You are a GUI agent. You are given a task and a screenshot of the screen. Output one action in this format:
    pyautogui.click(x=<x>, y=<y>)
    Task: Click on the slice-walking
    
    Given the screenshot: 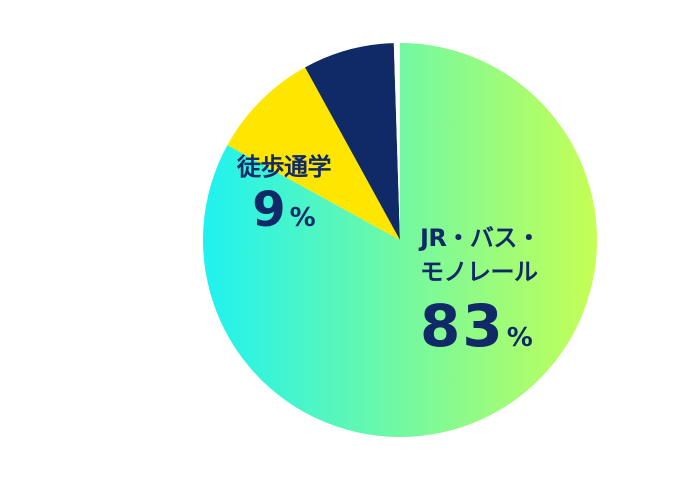 What is the action you would take?
    pyautogui.click(x=313, y=153)
    